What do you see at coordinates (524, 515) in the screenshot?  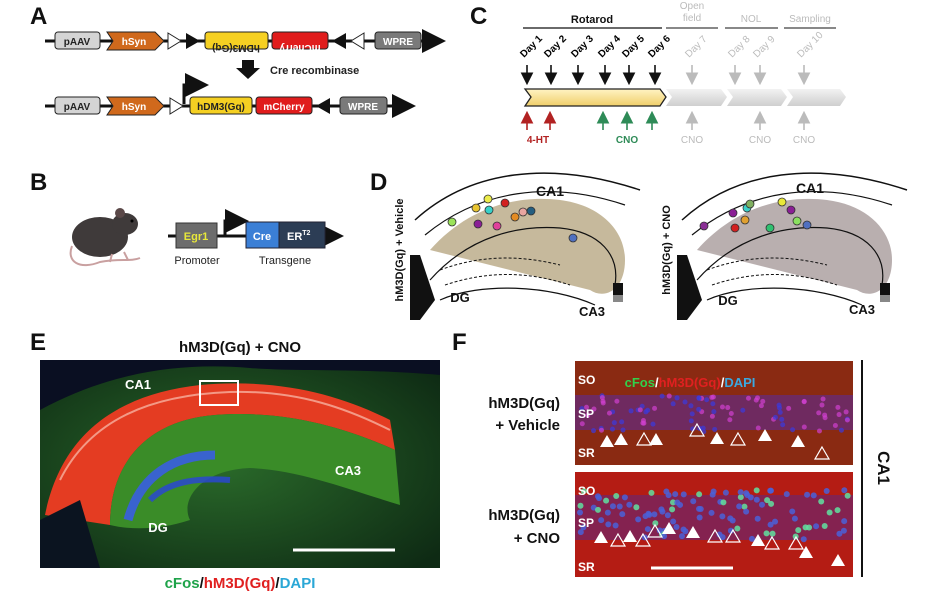 I see `cno-row-label-line1: hM3D(Gq)` at bounding box center [524, 515].